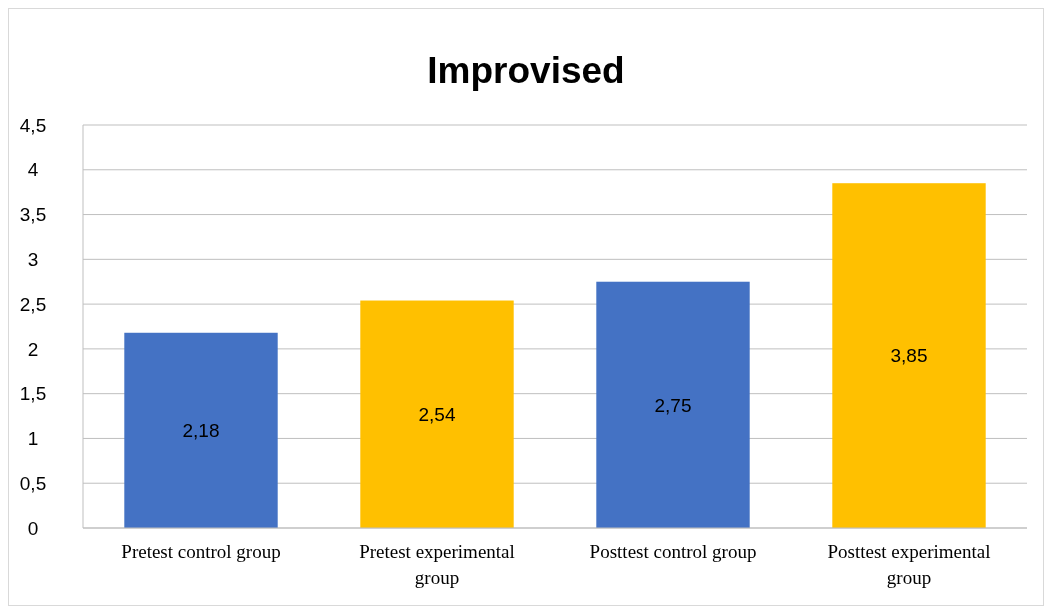  I want to click on x-tick-label: Pretest control group, so click(201, 551).